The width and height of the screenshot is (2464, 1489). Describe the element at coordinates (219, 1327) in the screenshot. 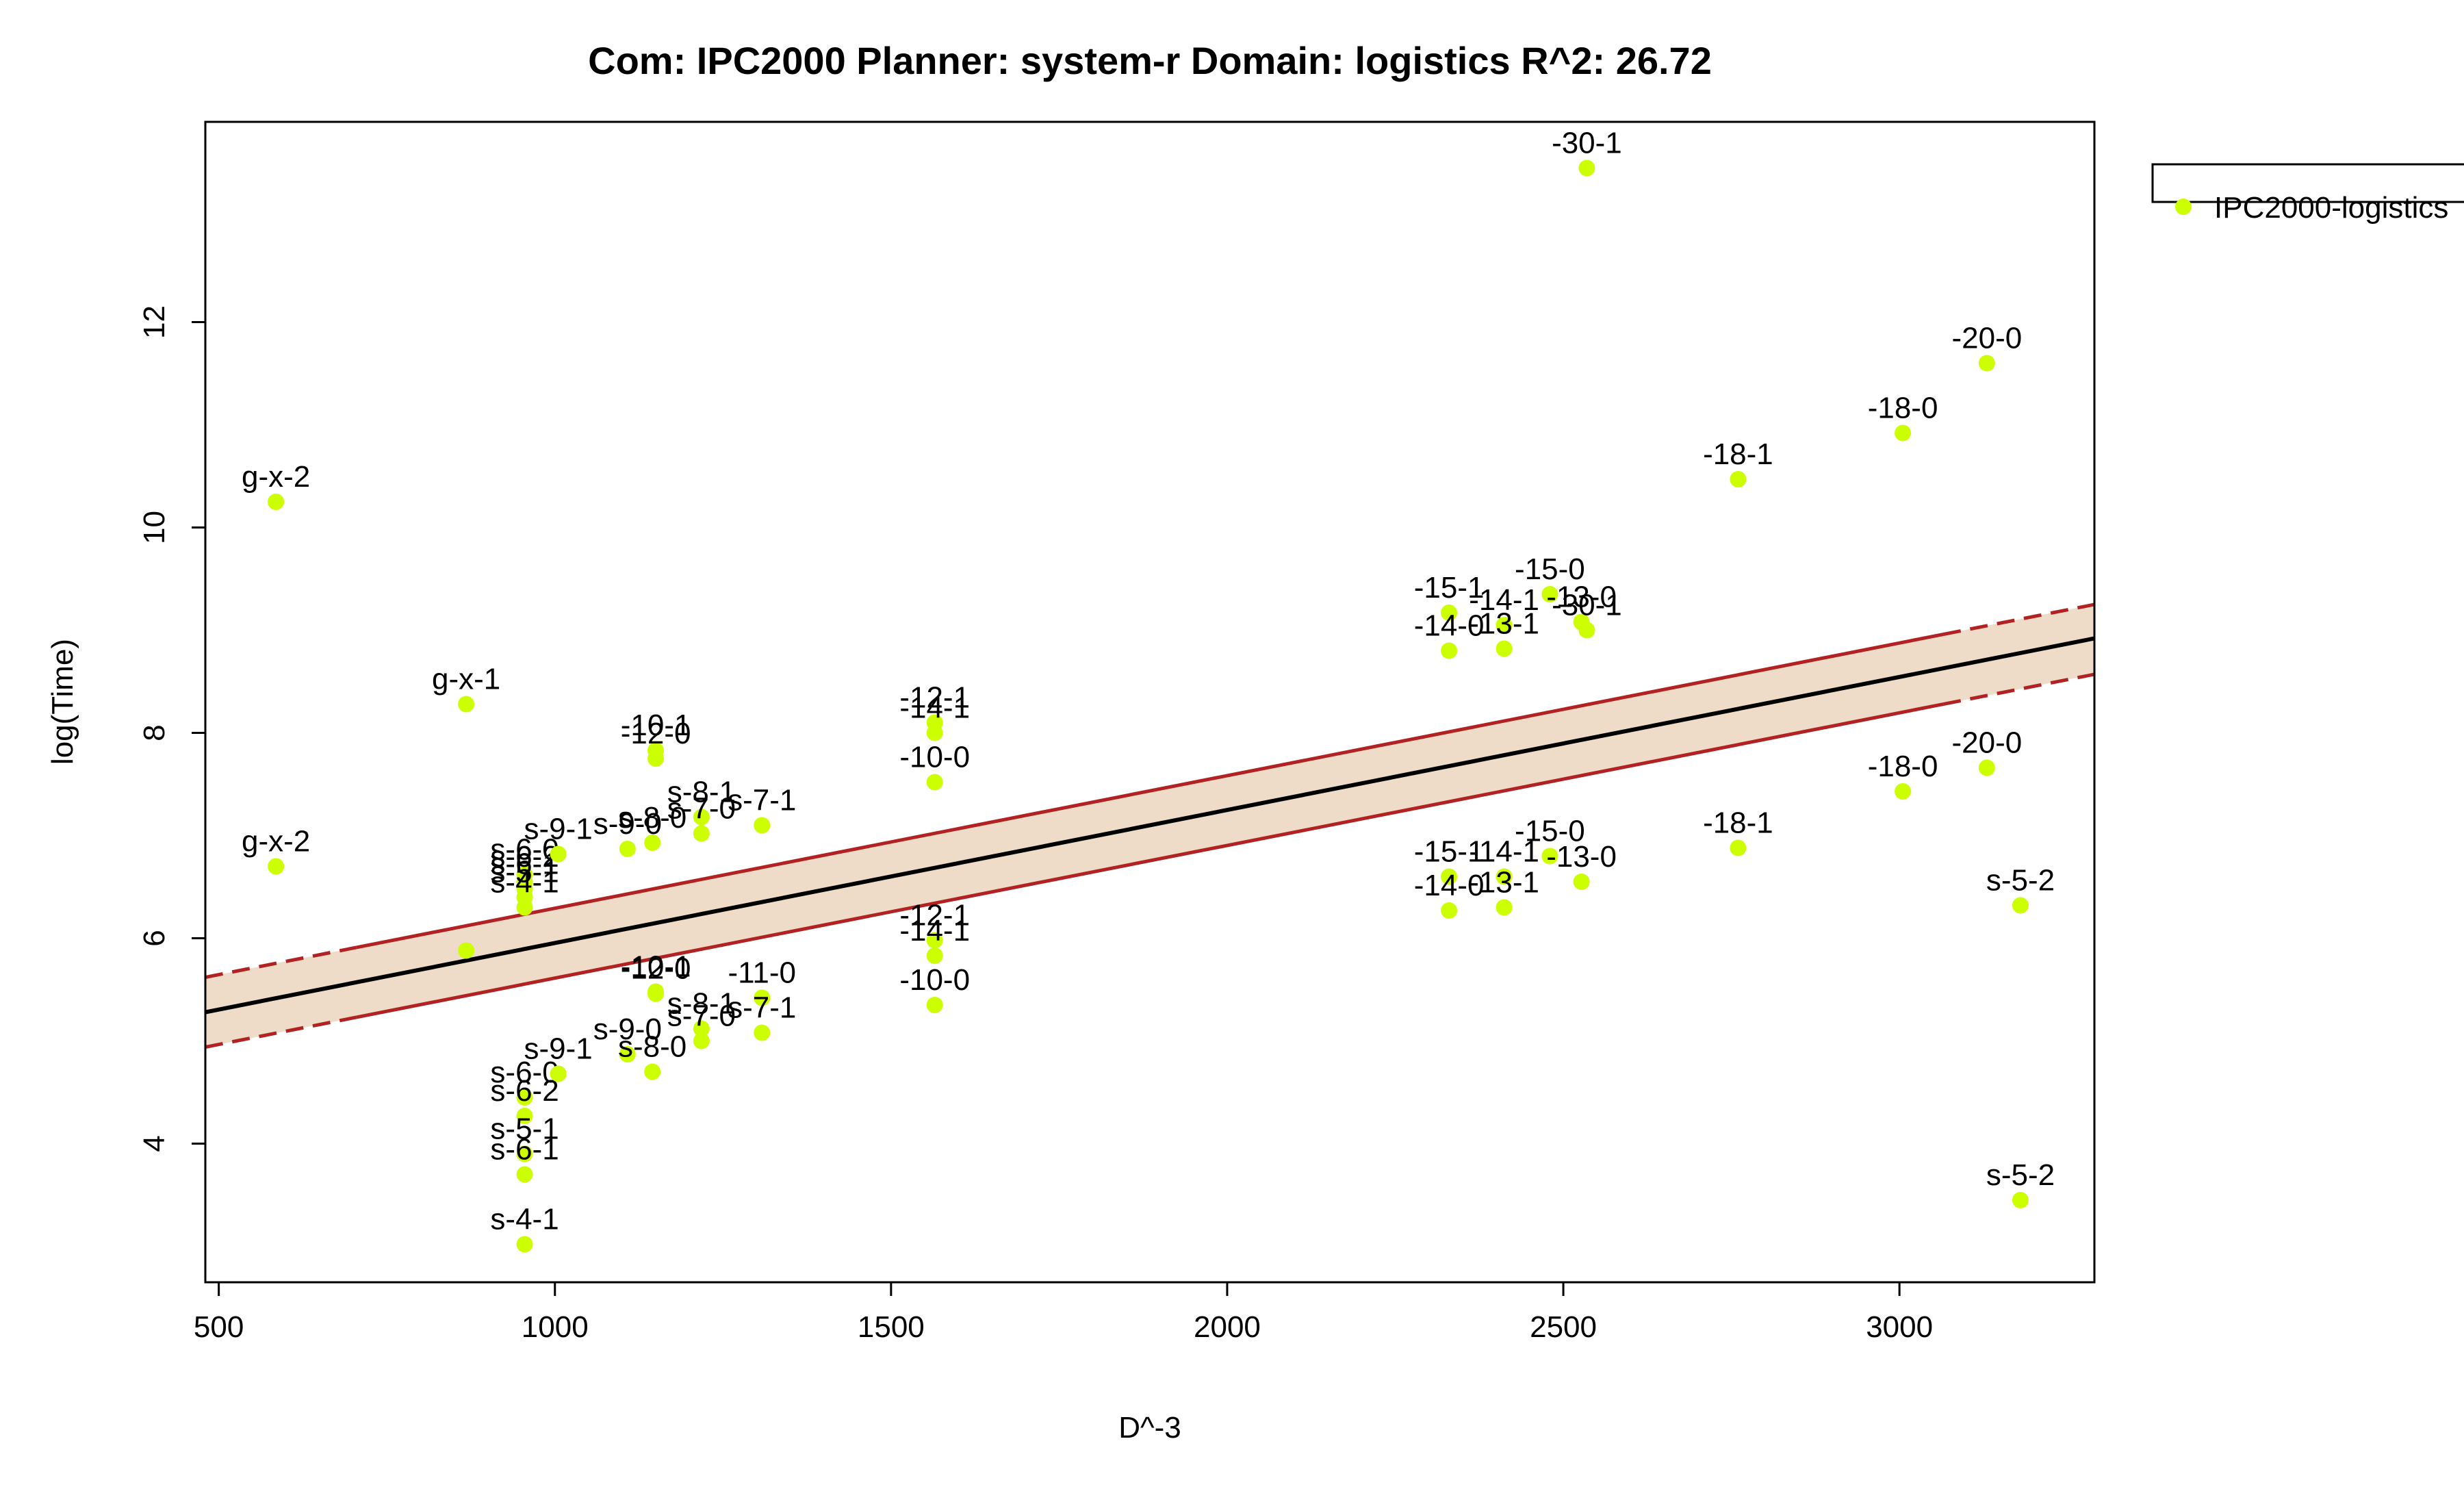

I see `x-tick-label: 500` at that location.